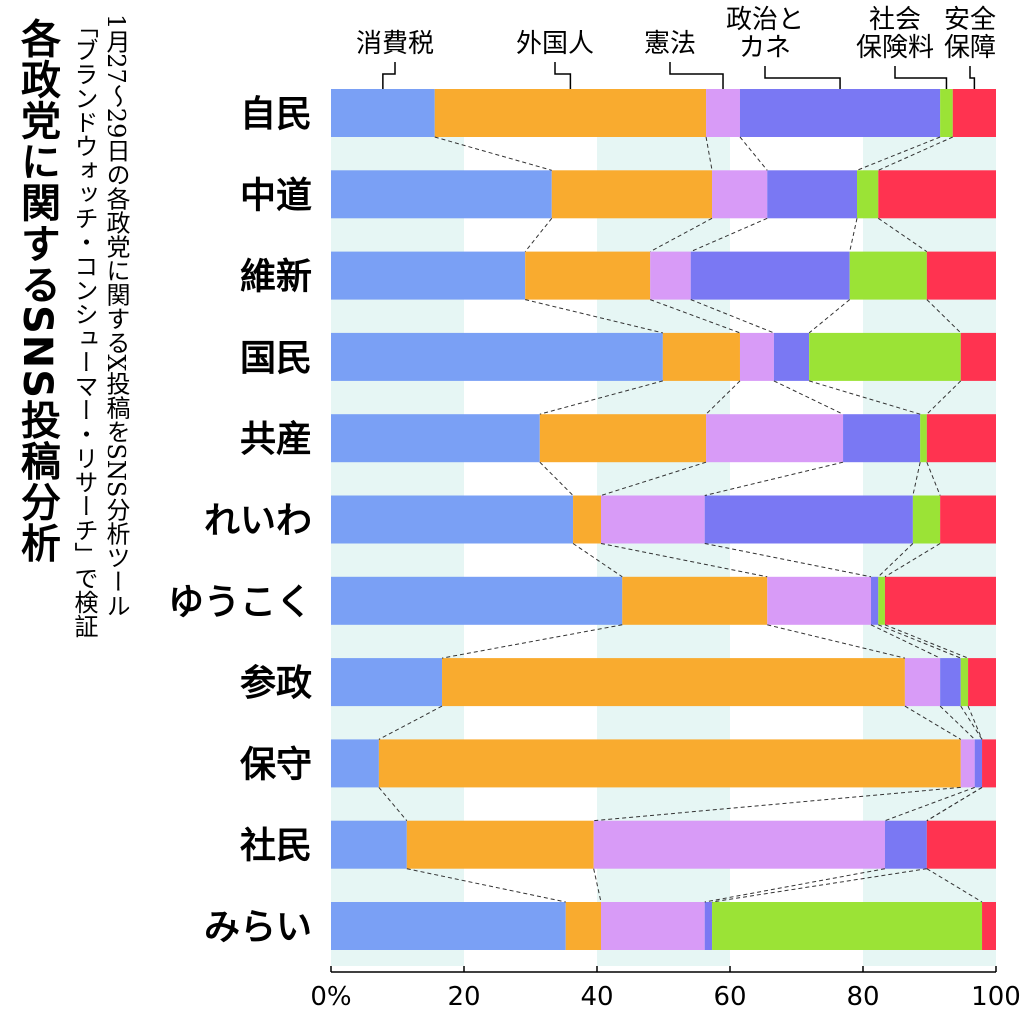 This screenshot has width=1024, height=1013. What do you see at coordinates (395, 44) in the screenshot?
I see `legend-label: 消費税` at bounding box center [395, 44].